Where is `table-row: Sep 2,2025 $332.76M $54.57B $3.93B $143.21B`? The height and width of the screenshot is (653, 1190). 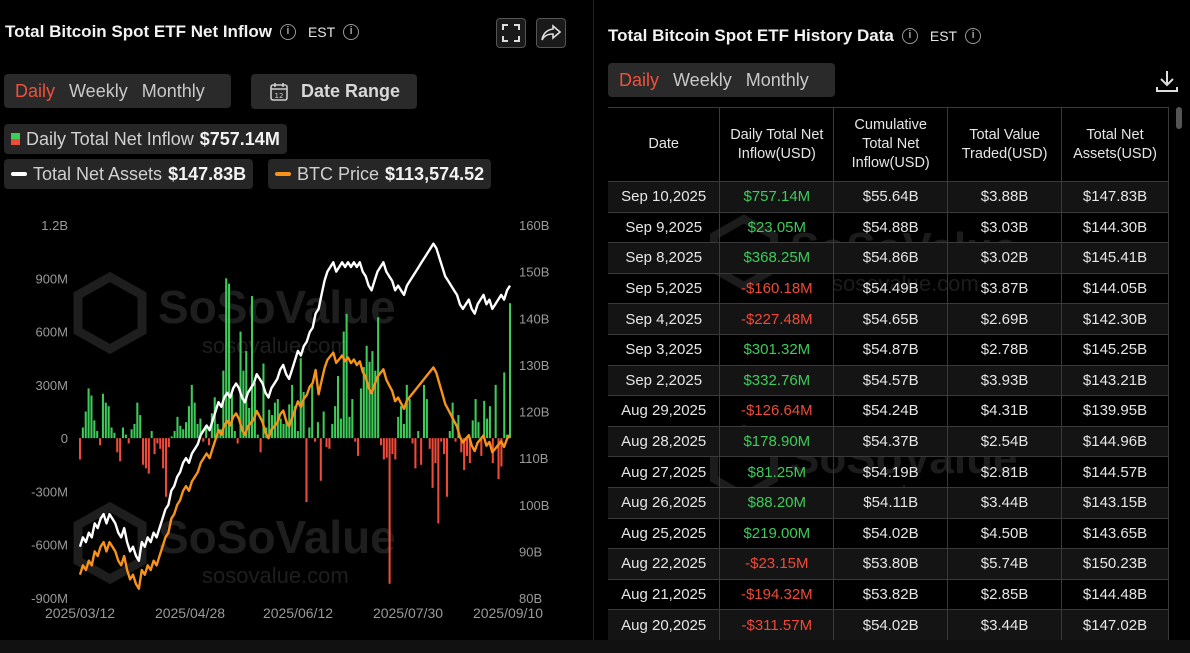
table-row: Sep 2,2025 $332.76M $54.57B $3.93B $143.21B is located at coordinates (888, 381).